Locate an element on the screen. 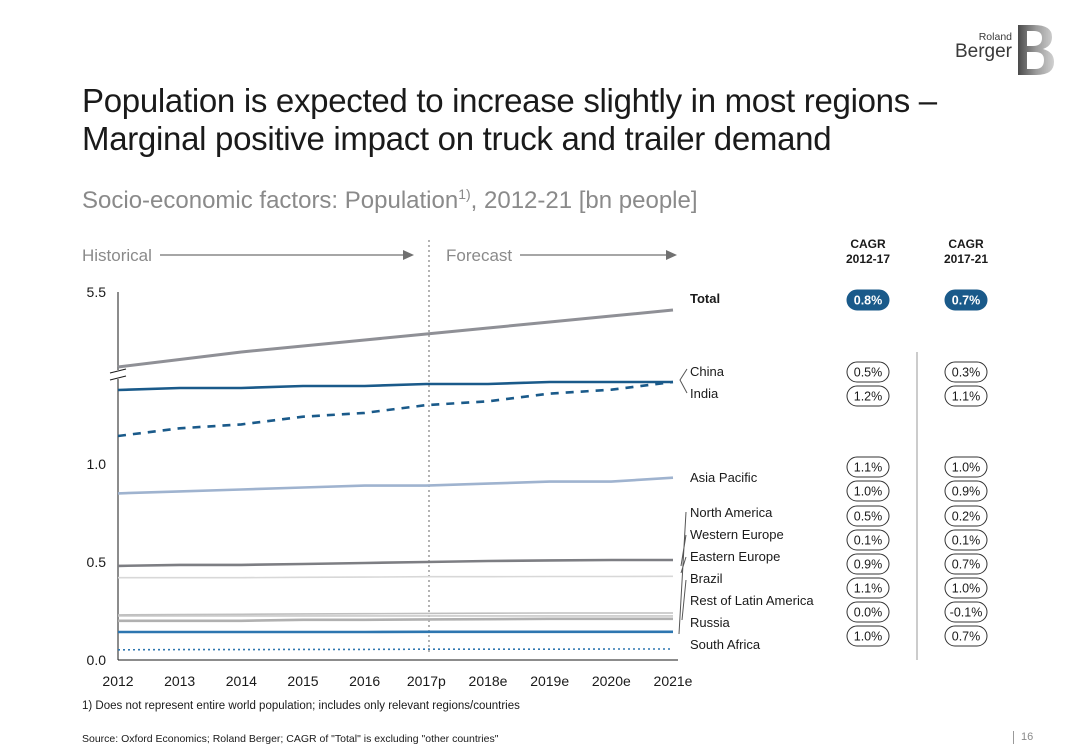 The image size is (1080, 748). cagr-value: 0.3% is located at coordinates (966, 373).